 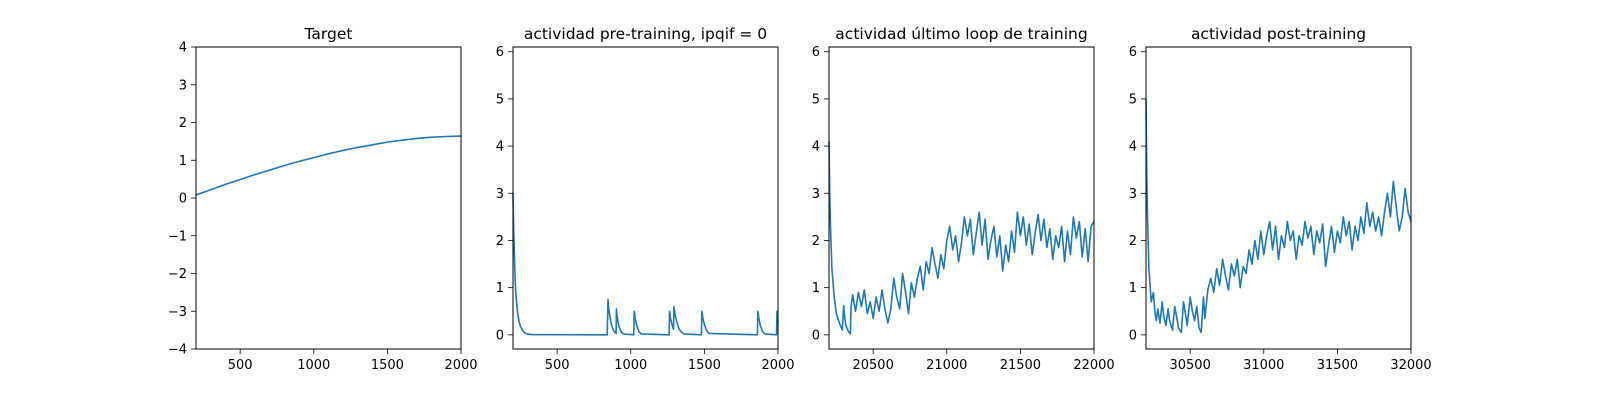 I want to click on x-axis: 20500 21000 21500 22000, so click(x=983, y=361).